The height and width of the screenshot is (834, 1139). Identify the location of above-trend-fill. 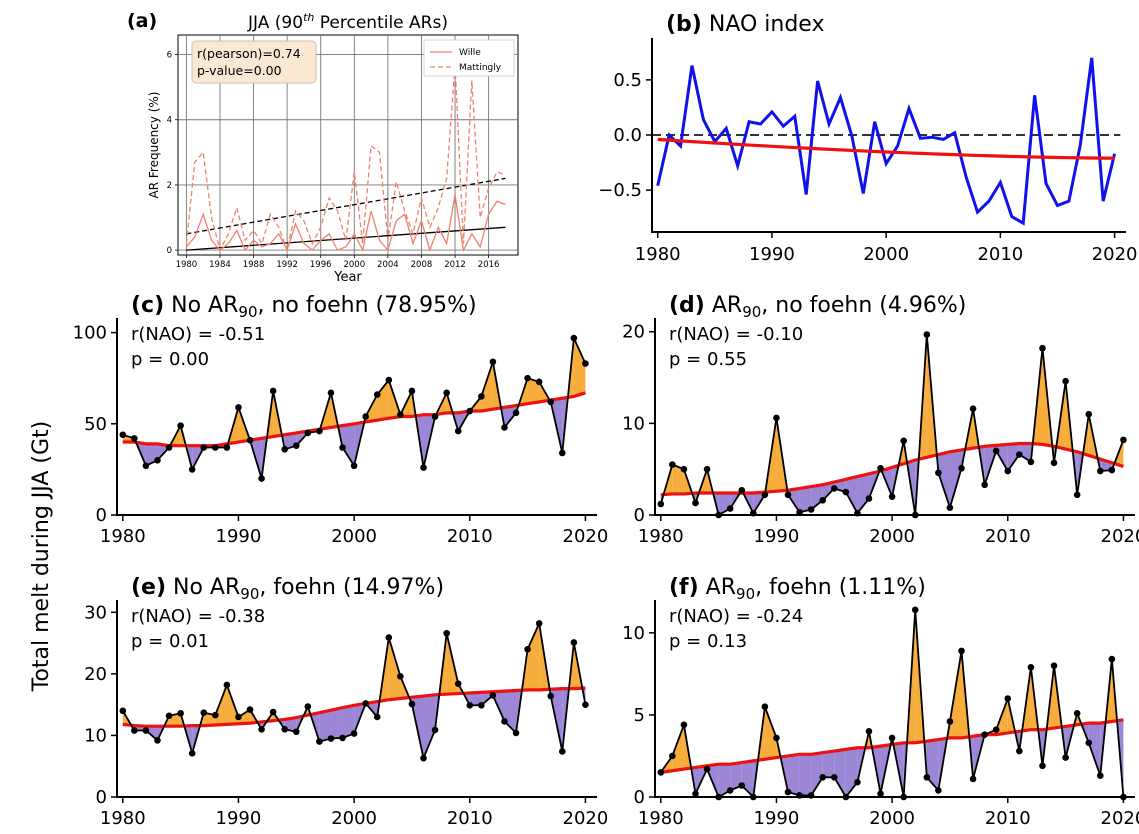
(533, 391).